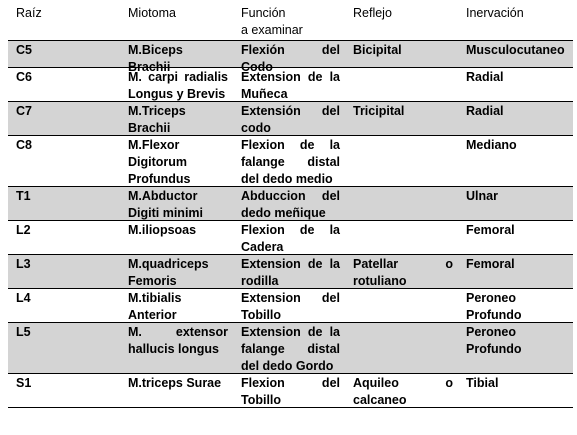  I want to click on cell-reflejo: Bicipital, so click(401, 54).